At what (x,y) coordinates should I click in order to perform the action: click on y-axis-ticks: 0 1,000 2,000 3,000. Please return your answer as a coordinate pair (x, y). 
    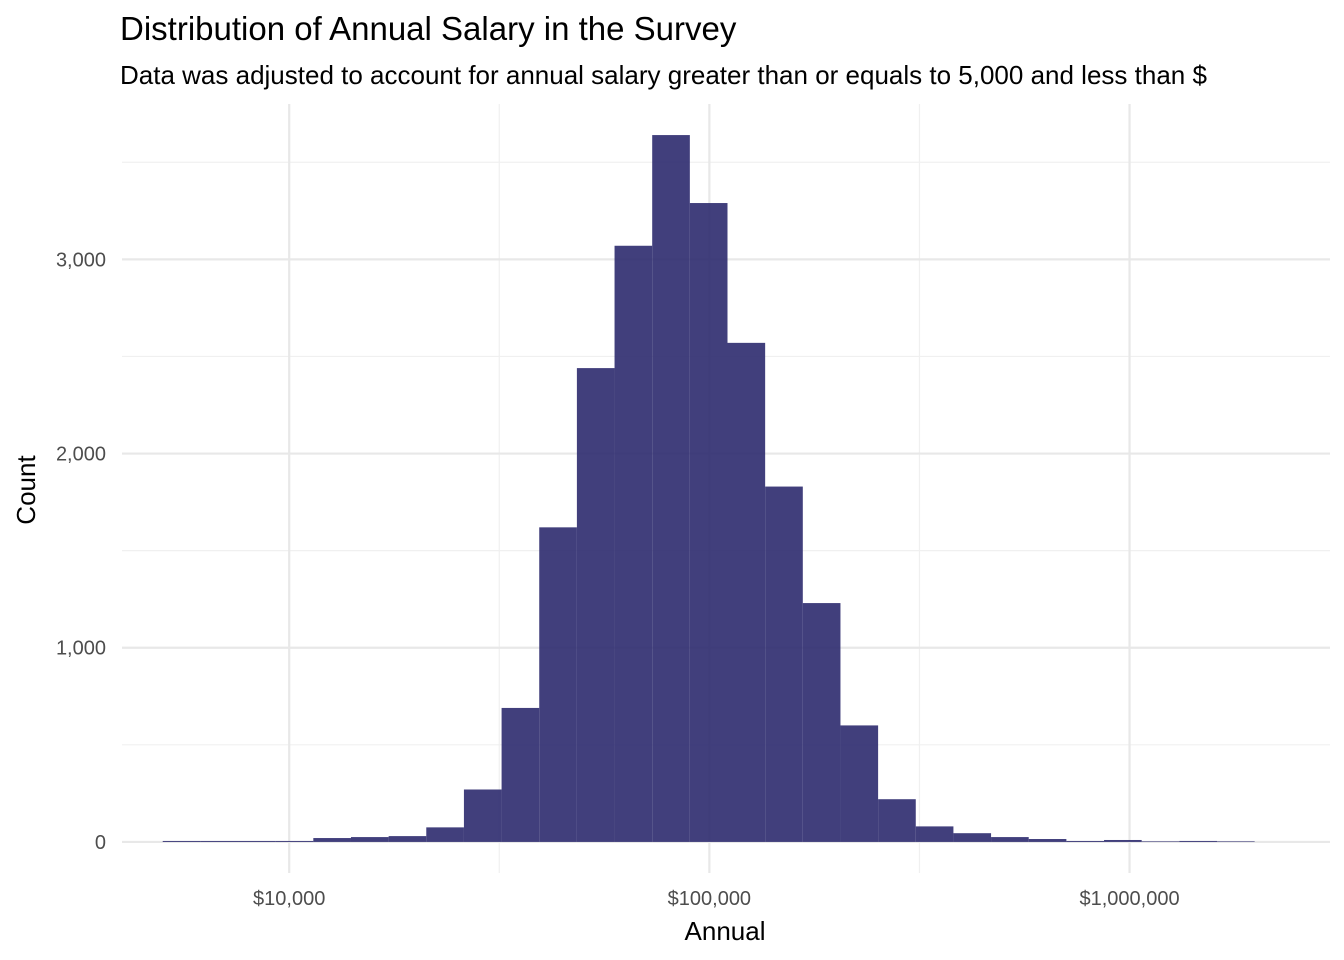
    Looking at the image, I should click on (81, 551).